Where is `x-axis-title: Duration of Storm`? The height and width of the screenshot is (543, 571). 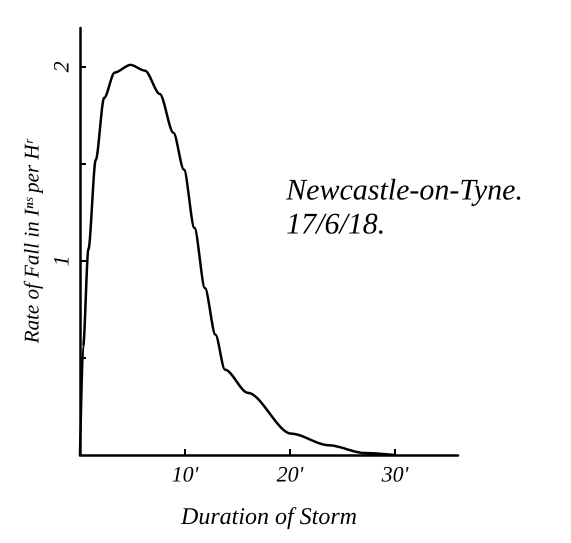
x-axis-title: Duration of Storm is located at coordinates (269, 517).